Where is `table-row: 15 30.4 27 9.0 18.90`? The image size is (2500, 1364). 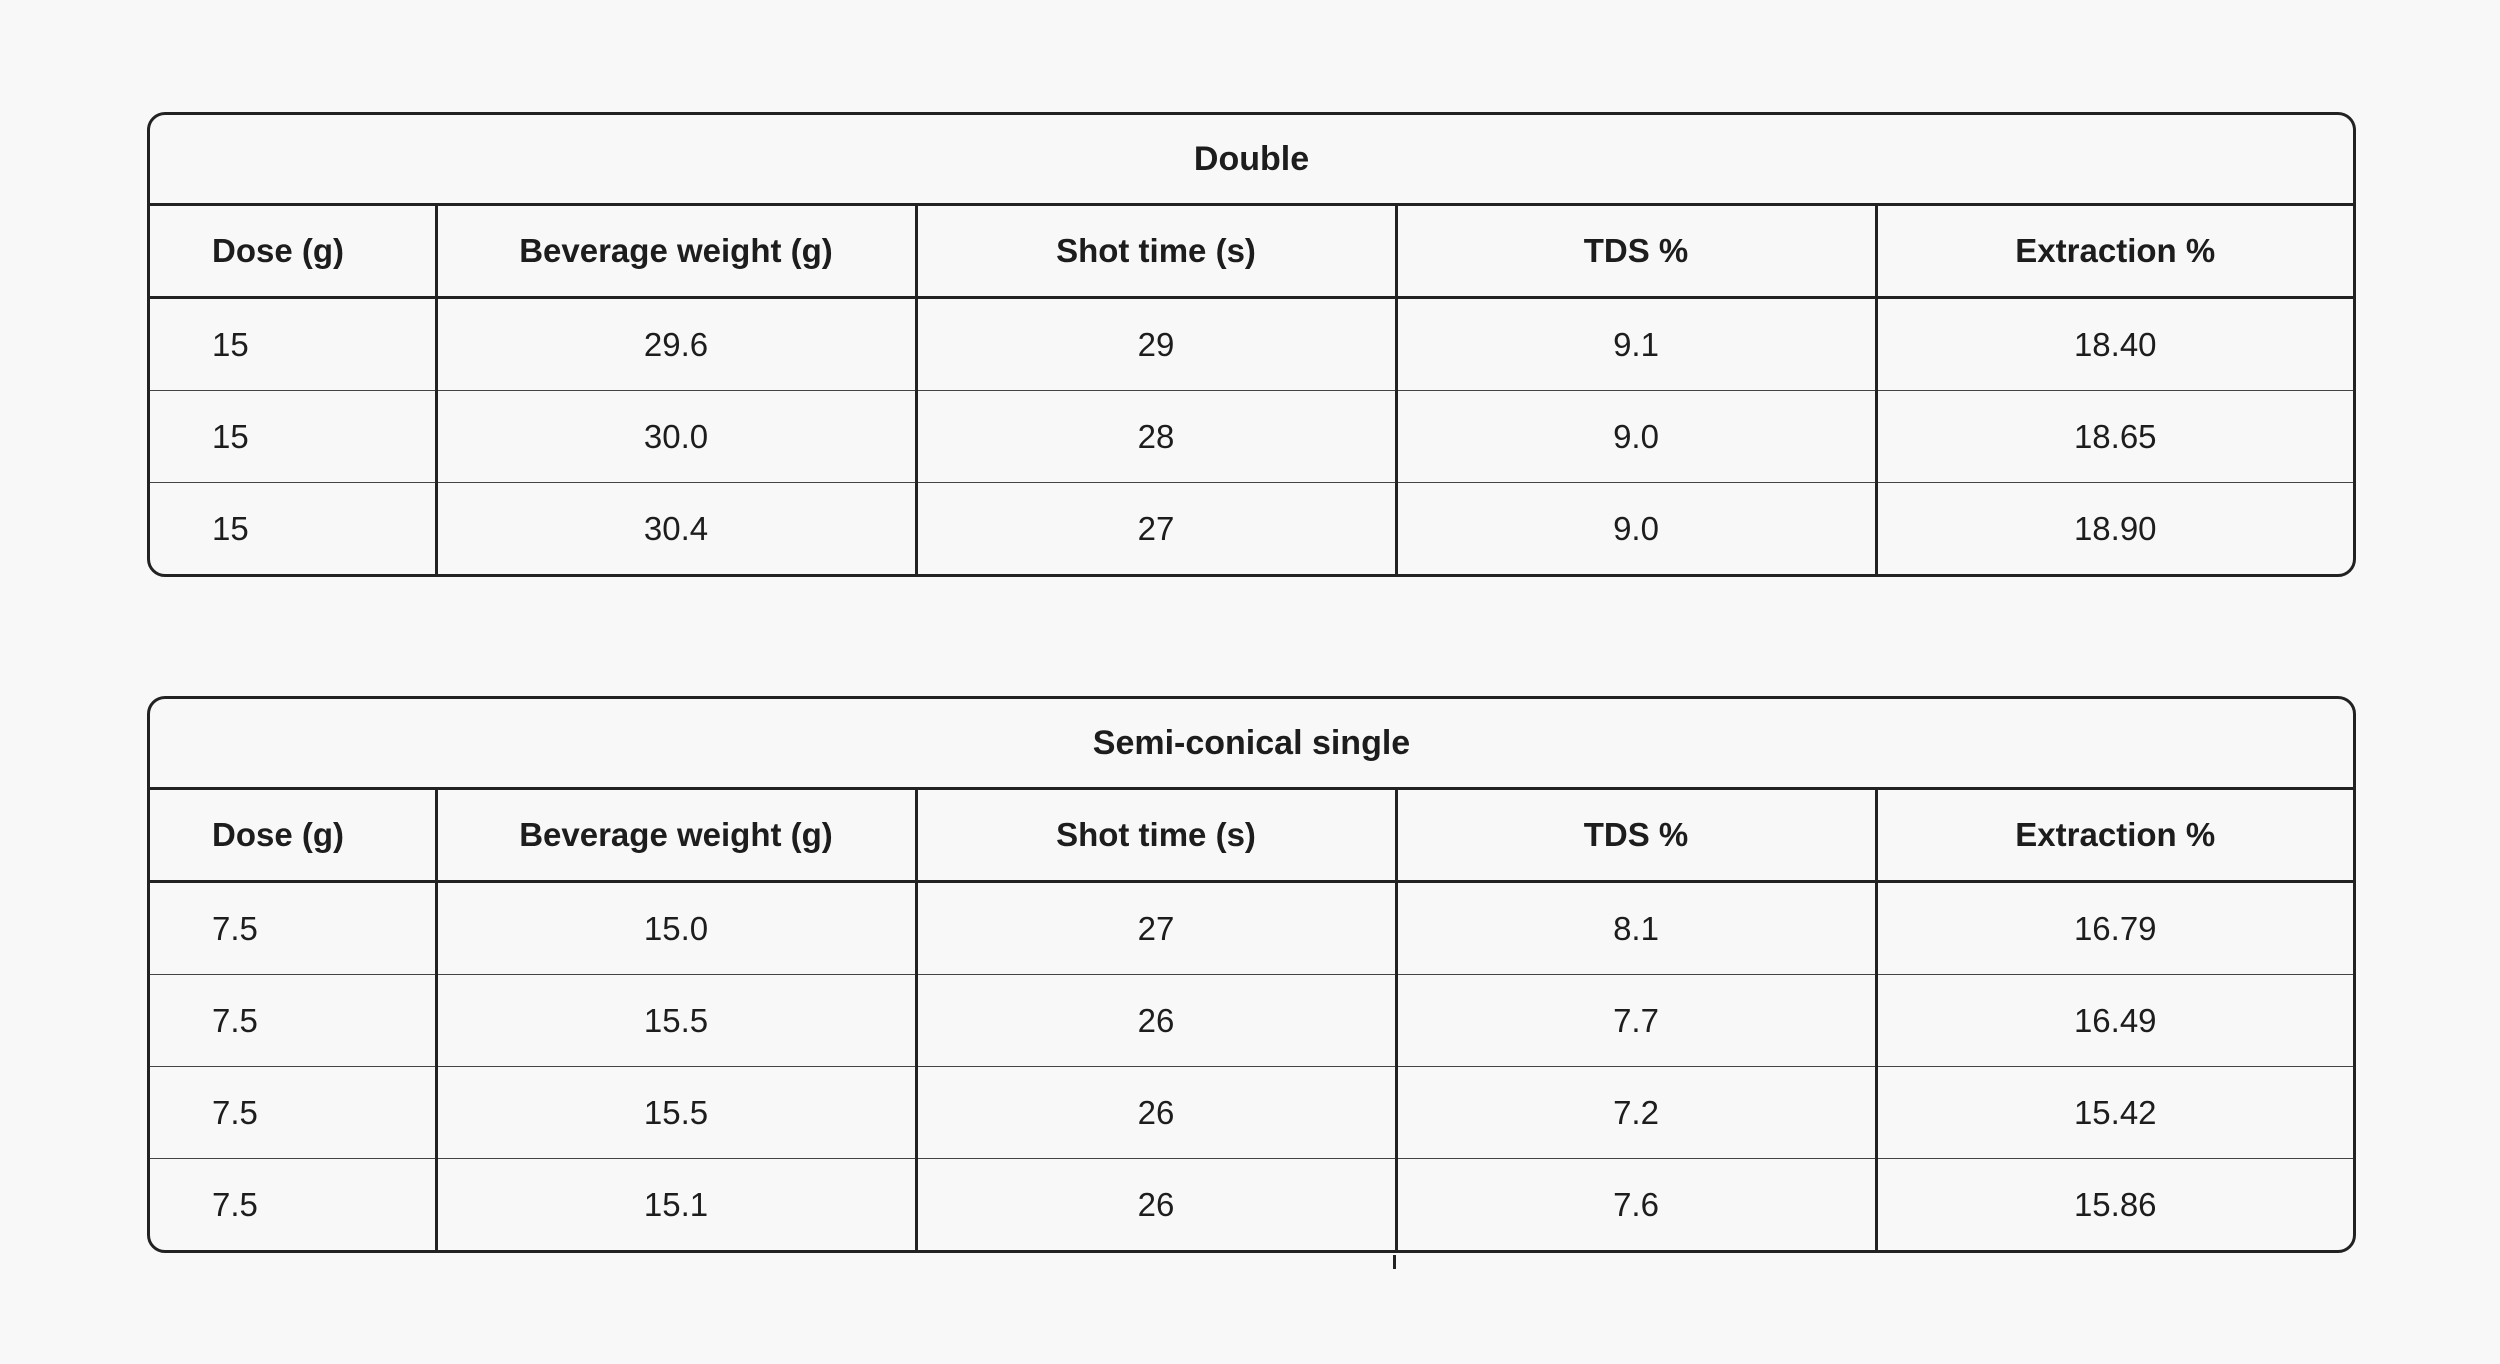 table-row: 15 30.4 27 9.0 18.90 is located at coordinates (1251, 528).